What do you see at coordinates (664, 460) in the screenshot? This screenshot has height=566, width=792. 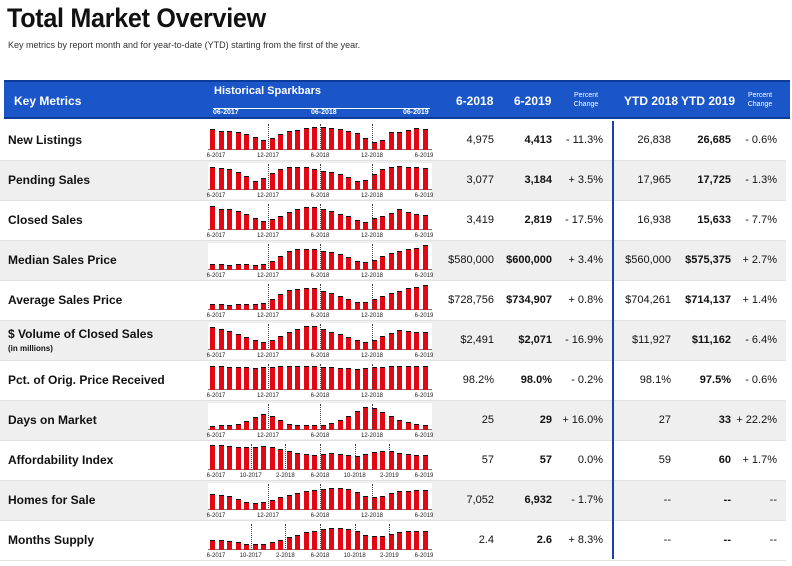 I see `value-ytd-2018: 59` at bounding box center [664, 460].